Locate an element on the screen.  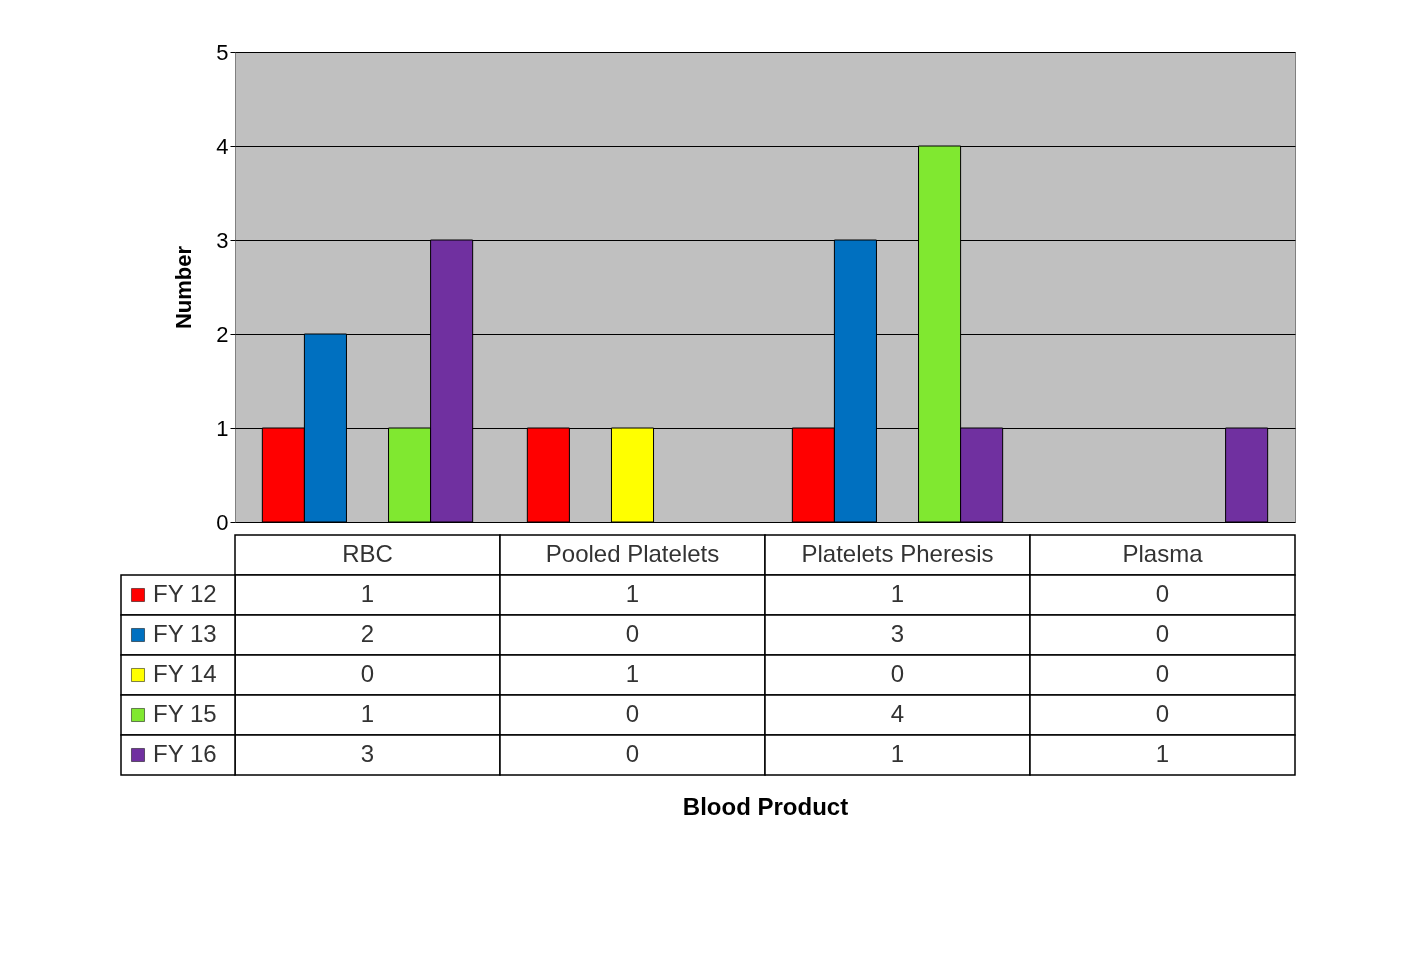
y-tick-label: 4 is located at coordinates (222, 146).